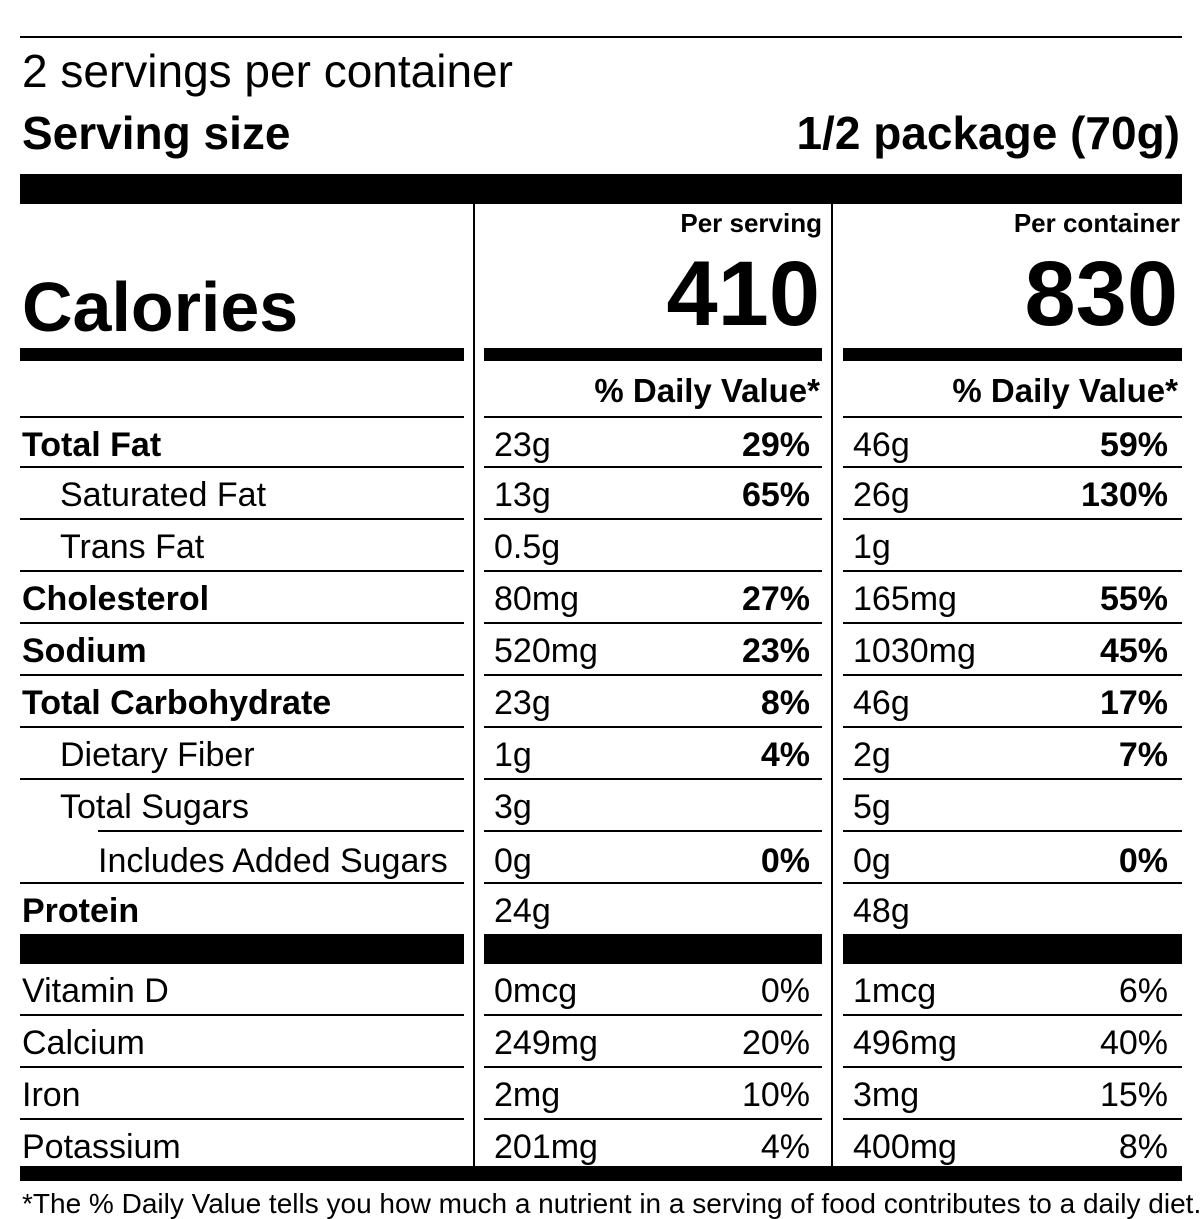 The image size is (1200, 1219). Describe the element at coordinates (653, 949) in the screenshot. I see `vitamins-bar-mid` at that location.